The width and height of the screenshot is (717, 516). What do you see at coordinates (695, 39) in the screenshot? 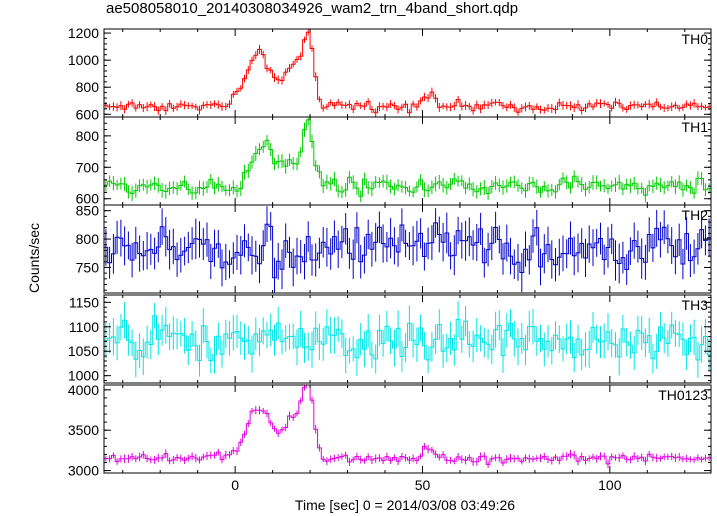
I see `panel-label: TH0` at bounding box center [695, 39].